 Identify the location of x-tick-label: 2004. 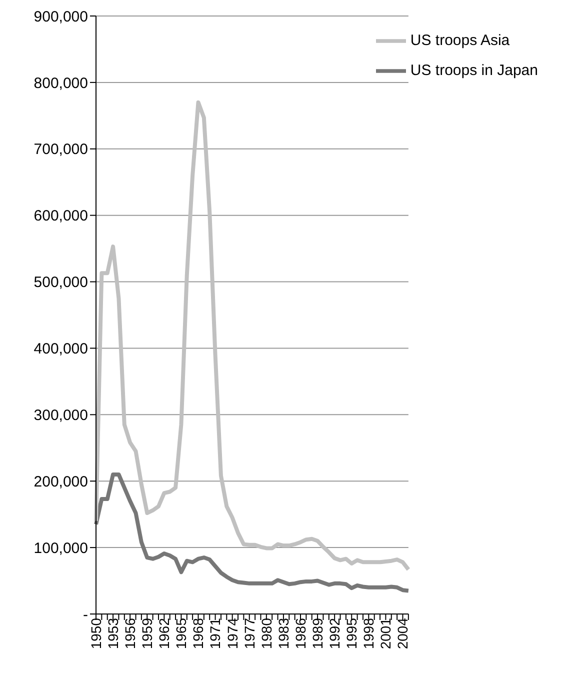
(402, 634).